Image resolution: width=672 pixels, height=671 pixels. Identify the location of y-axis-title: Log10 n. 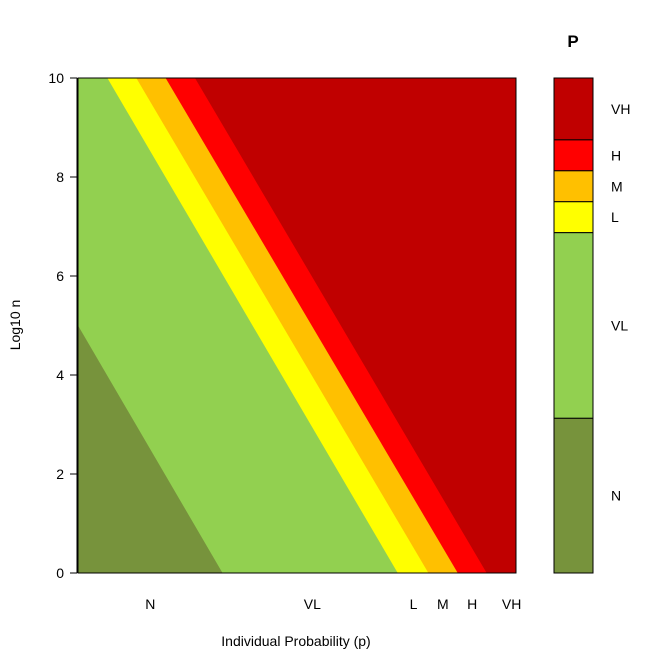
(15, 325).